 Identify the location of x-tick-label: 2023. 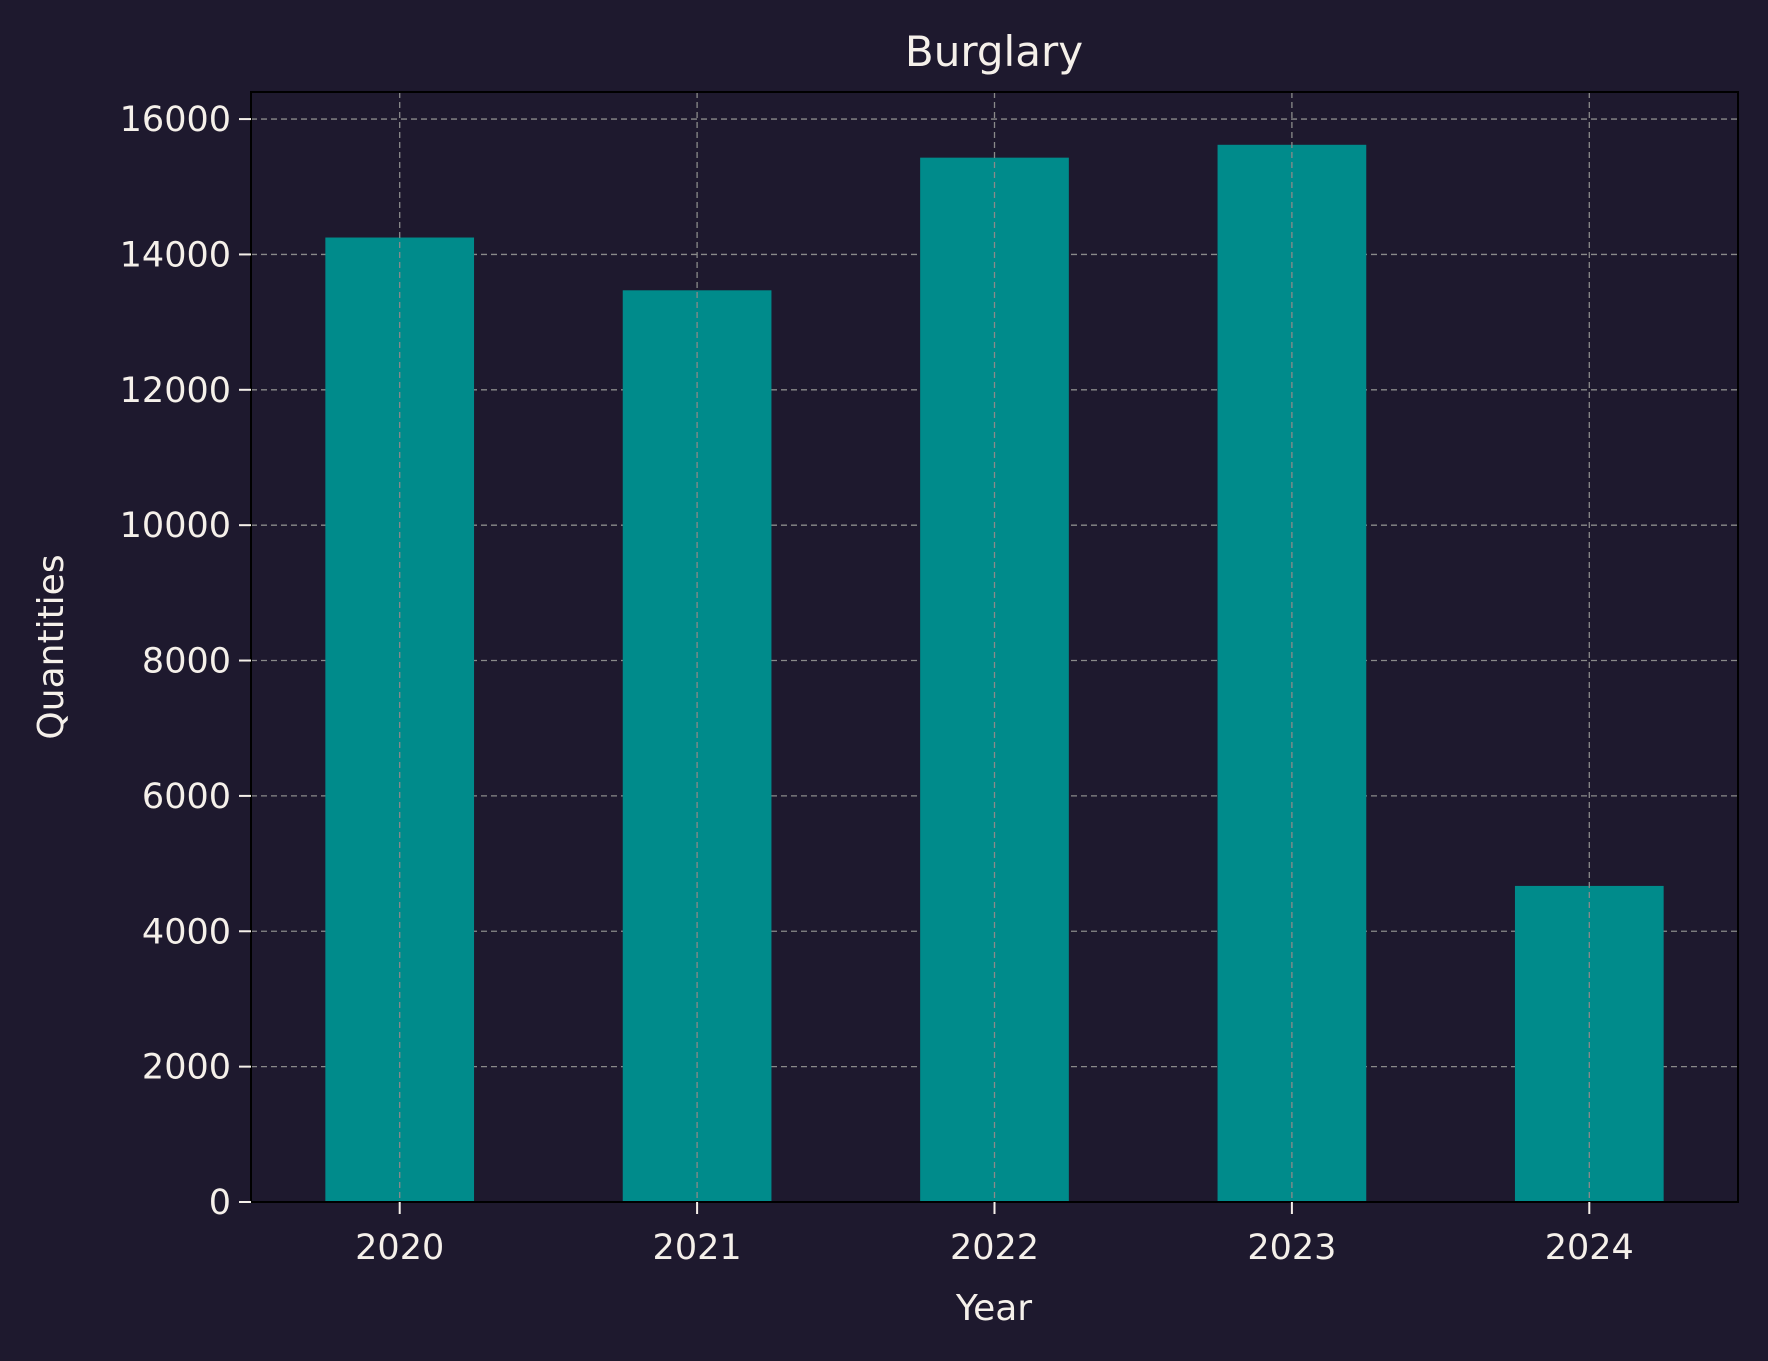
(1291, 1248).